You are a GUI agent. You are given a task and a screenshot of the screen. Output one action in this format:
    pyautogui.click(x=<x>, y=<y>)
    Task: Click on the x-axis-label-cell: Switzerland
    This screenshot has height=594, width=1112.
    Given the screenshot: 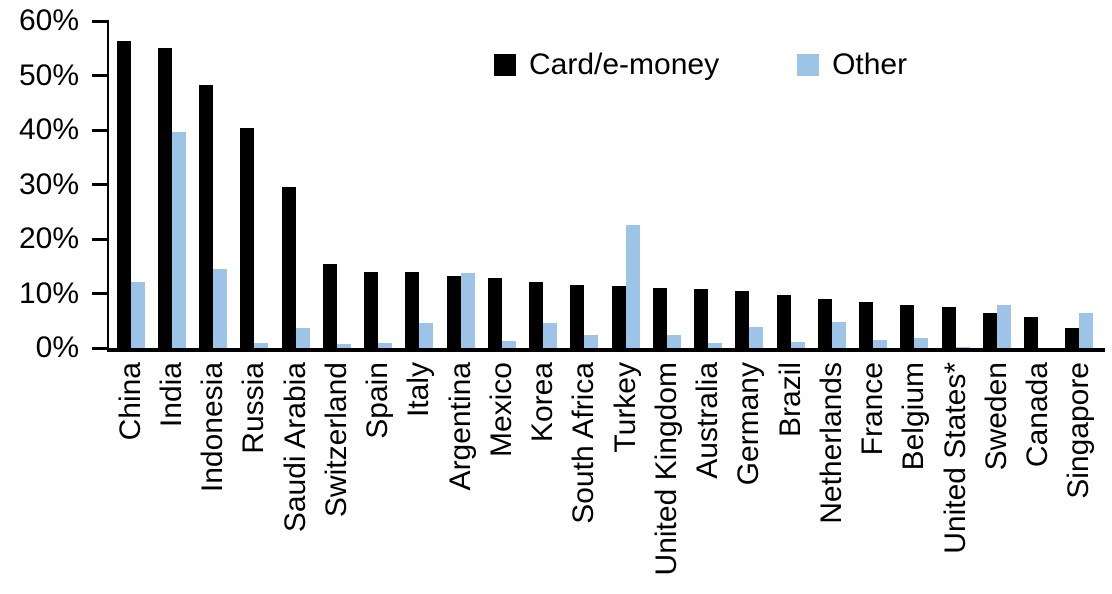 What is the action you would take?
    pyautogui.click(x=336, y=478)
    